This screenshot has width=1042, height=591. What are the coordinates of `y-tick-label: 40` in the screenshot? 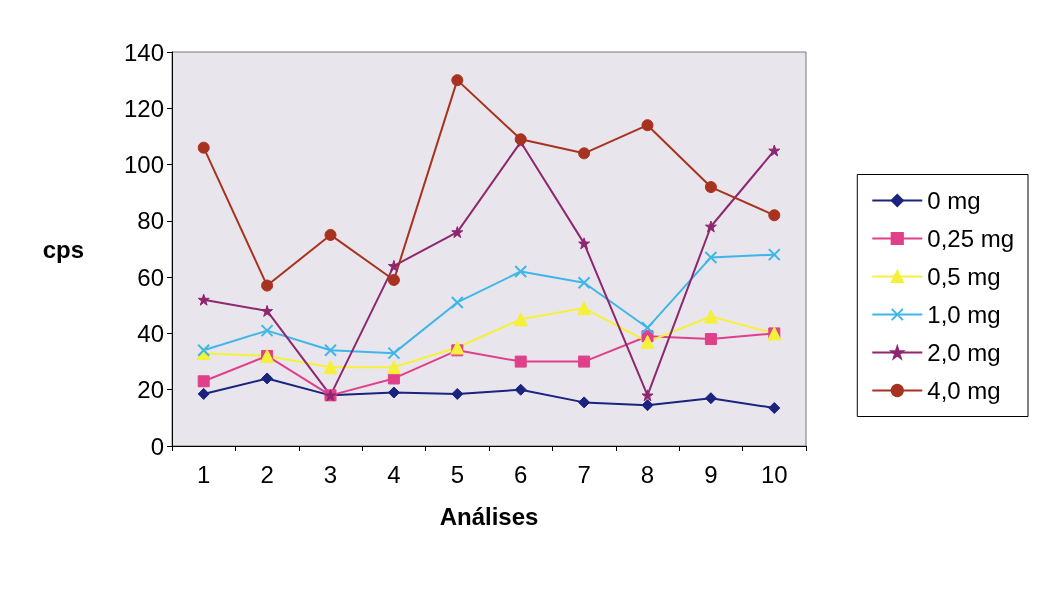 It's located at (150, 333).